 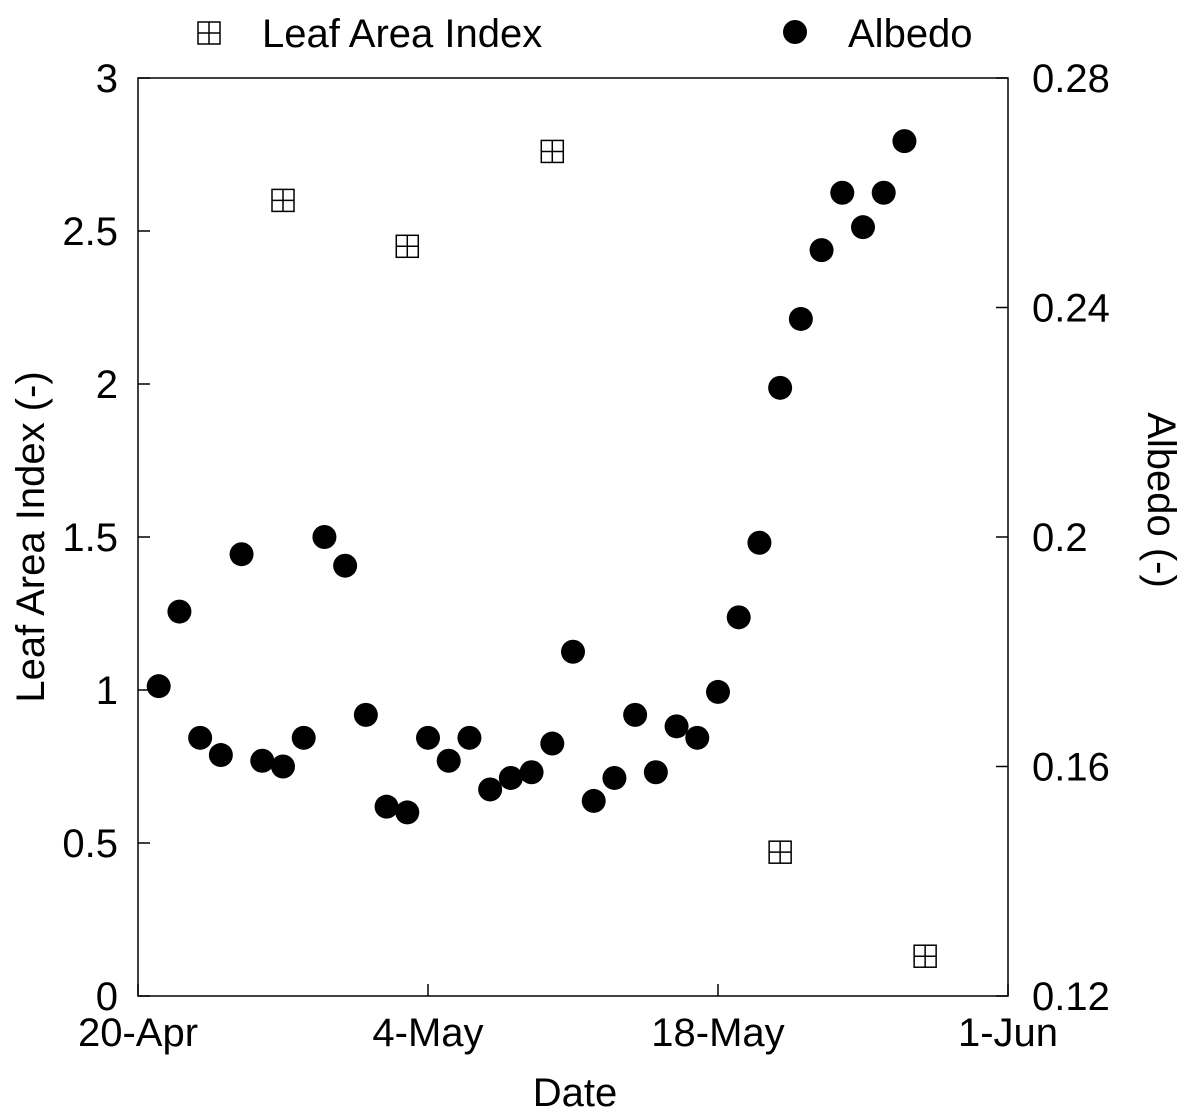 What do you see at coordinates (568, 1019) in the screenshot?
I see `x-axis: 20-Apr 4-May 18-May 1-Jun` at bounding box center [568, 1019].